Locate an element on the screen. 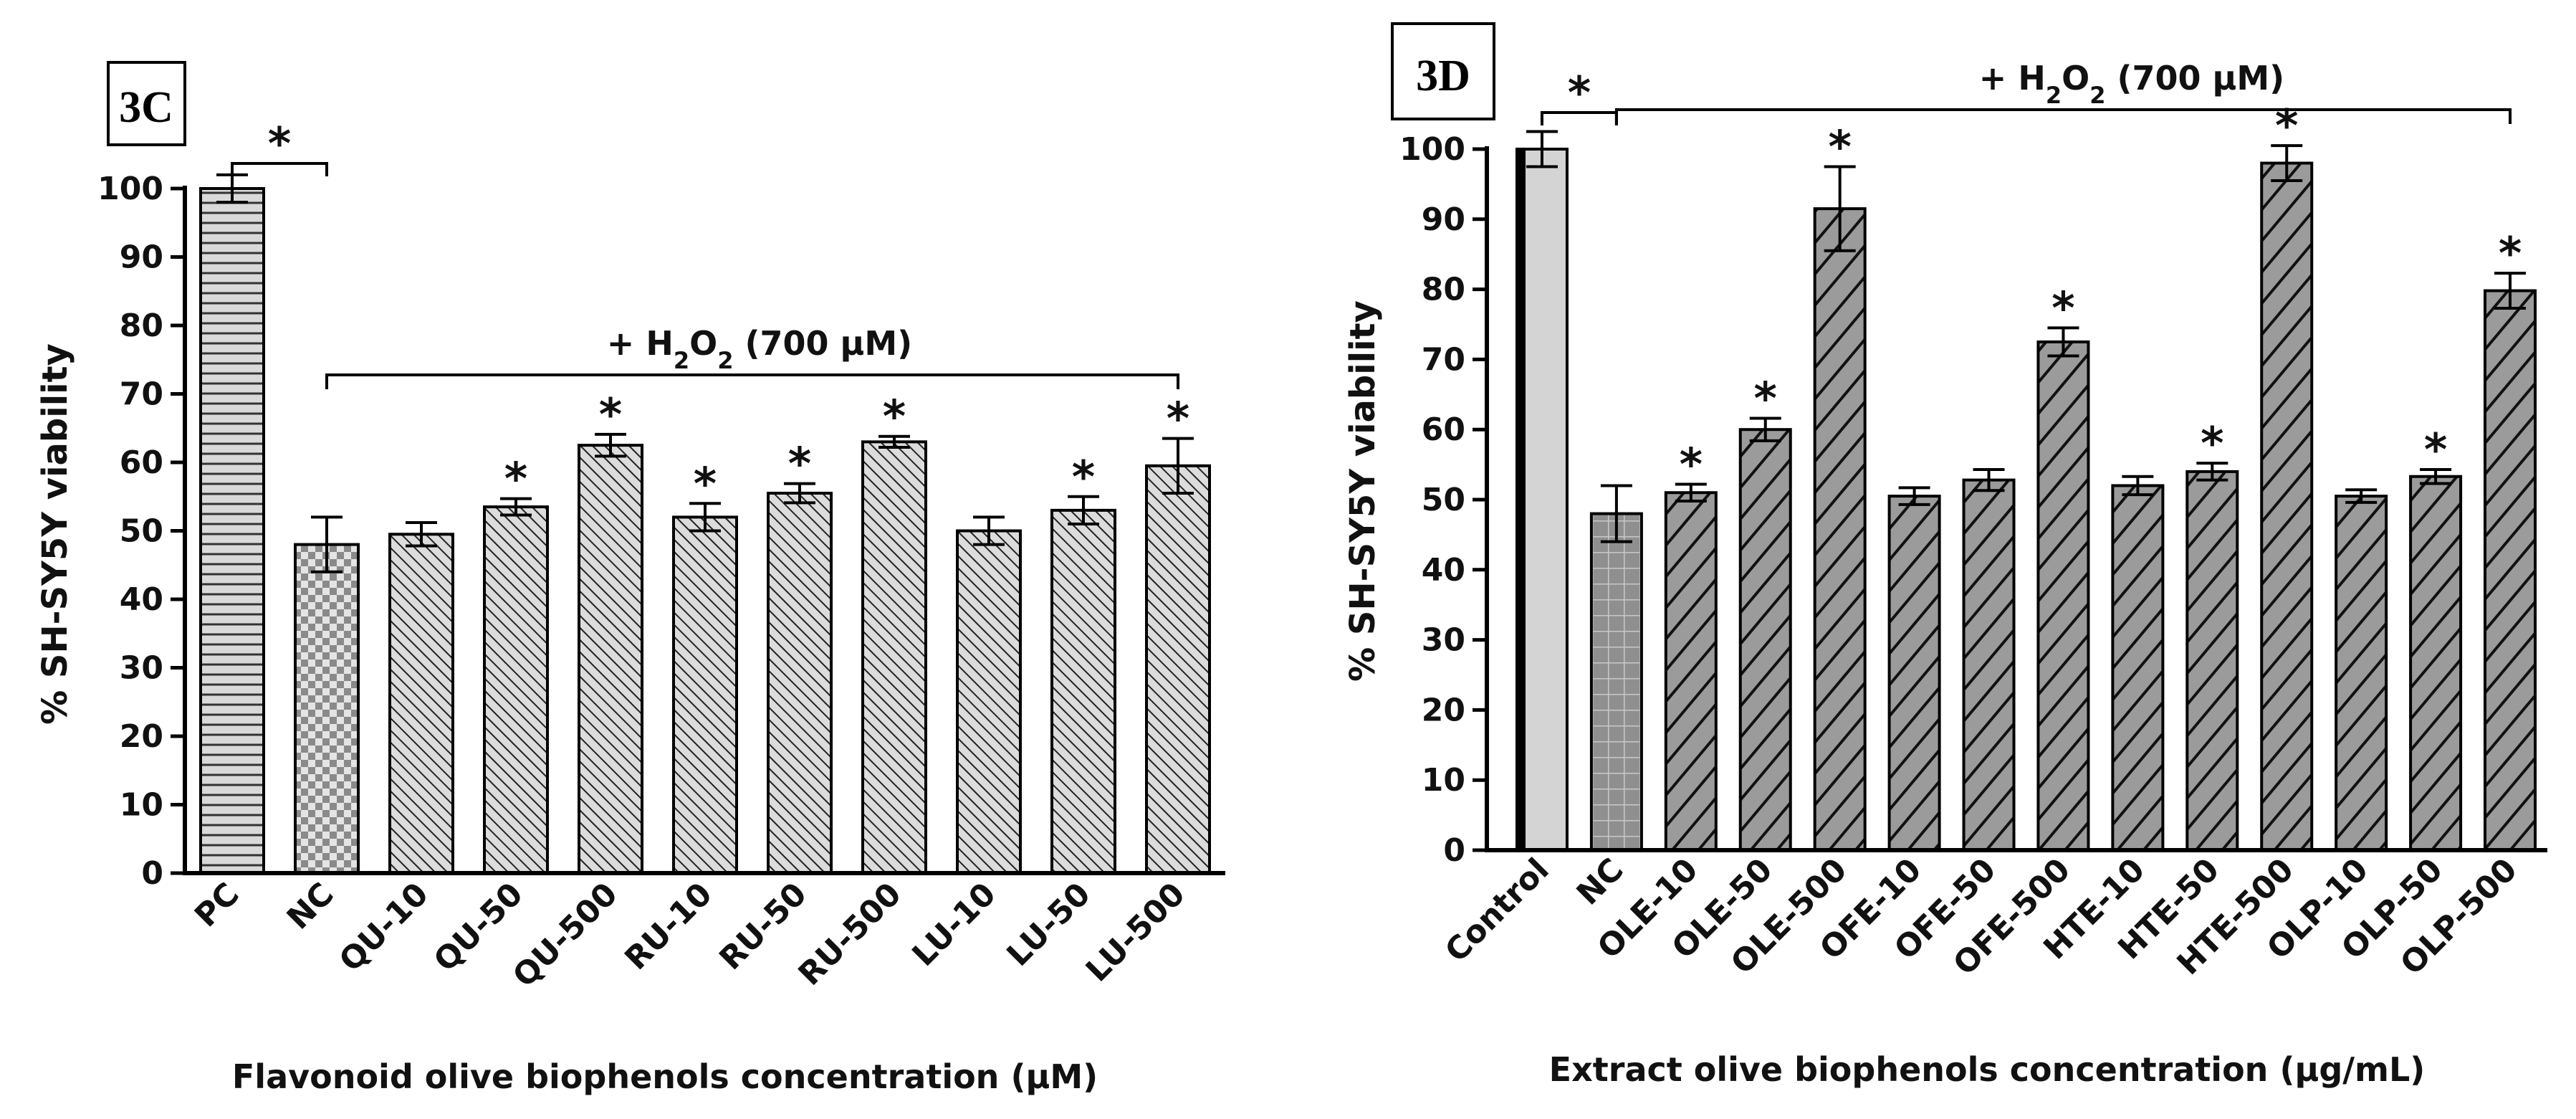  x-tick-label: RU-10 is located at coordinates (668, 926).